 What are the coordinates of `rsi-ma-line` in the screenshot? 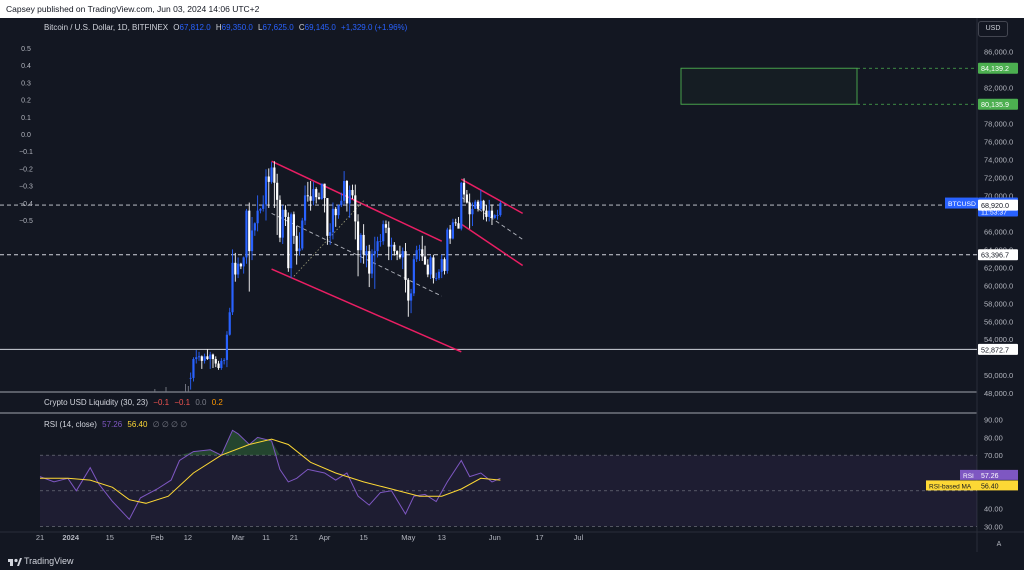 It's located at (270, 471).